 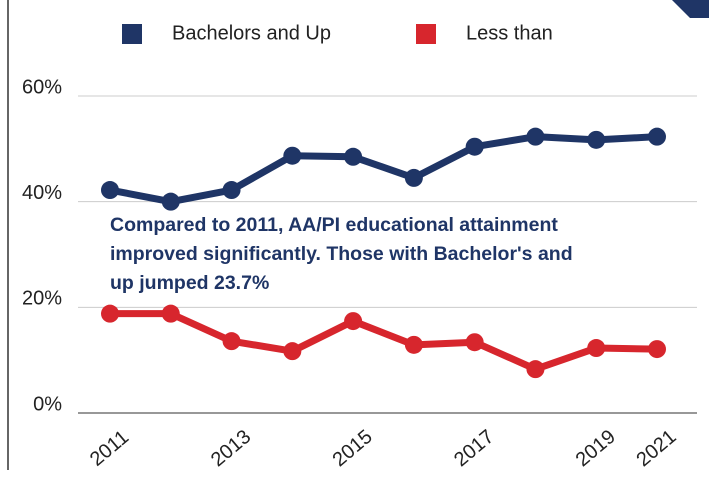 What do you see at coordinates (656, 448) in the screenshot?
I see `x-tick-label: 2021` at bounding box center [656, 448].